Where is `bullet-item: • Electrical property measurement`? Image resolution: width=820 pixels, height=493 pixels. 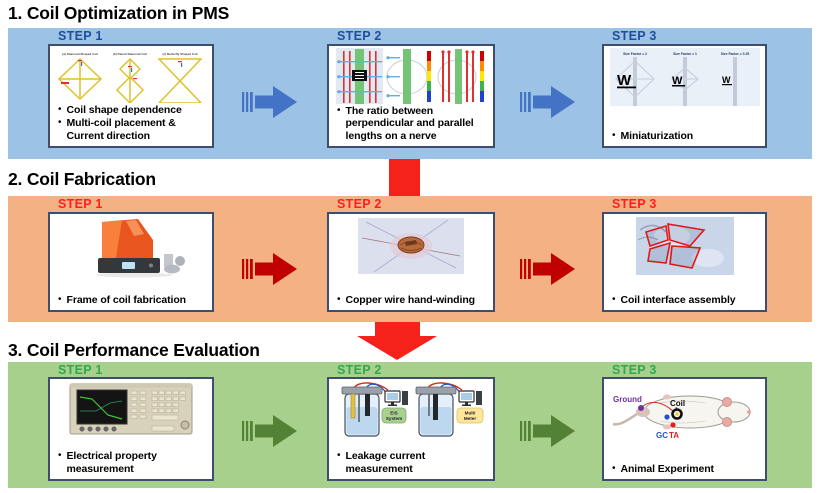
bullet-item: • Electrical property measurement is located at coordinates (133, 462).